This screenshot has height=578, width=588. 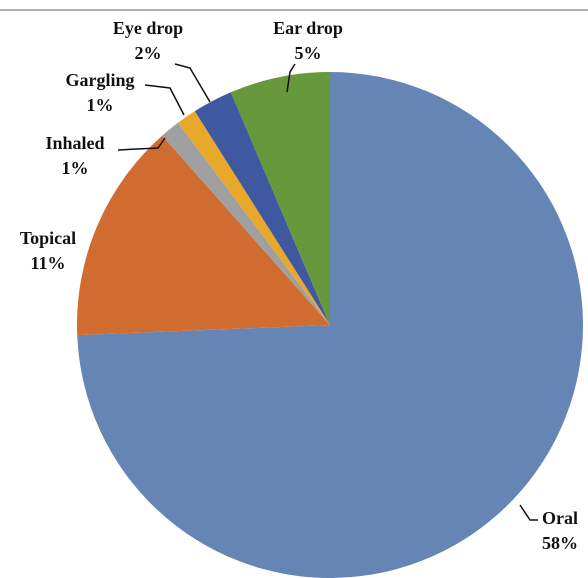 I want to click on value-label: 11%, so click(x=47, y=263).